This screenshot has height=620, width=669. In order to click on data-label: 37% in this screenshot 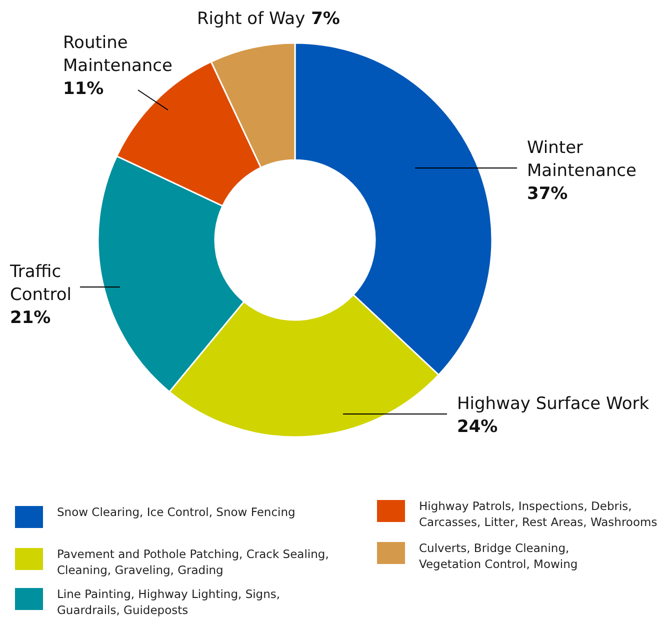, I will do `click(547, 194)`.